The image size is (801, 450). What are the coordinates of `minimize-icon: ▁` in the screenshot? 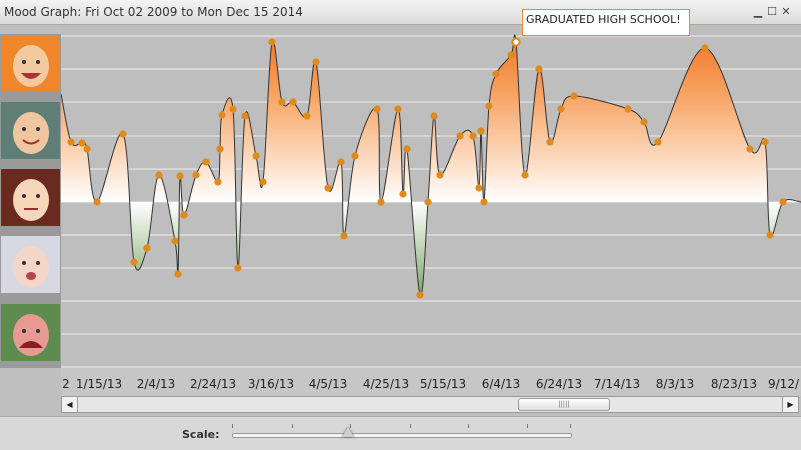 It's located at (758, 11).